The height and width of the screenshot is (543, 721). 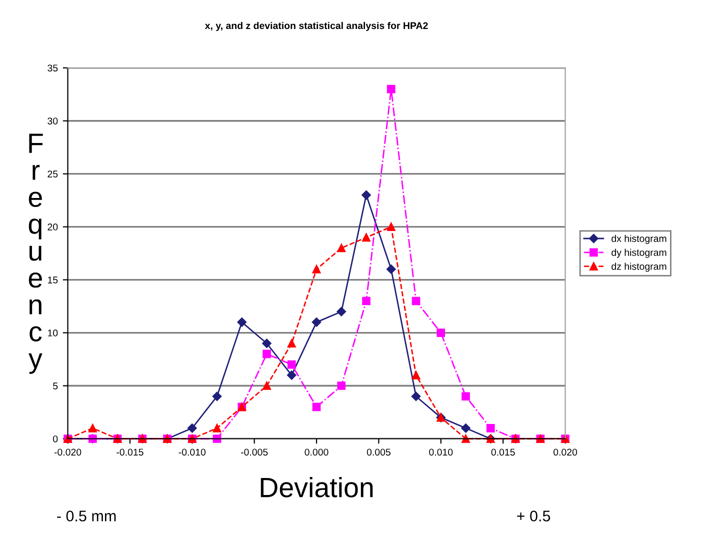 I want to click on y-tick-label: 5, so click(x=55, y=386).